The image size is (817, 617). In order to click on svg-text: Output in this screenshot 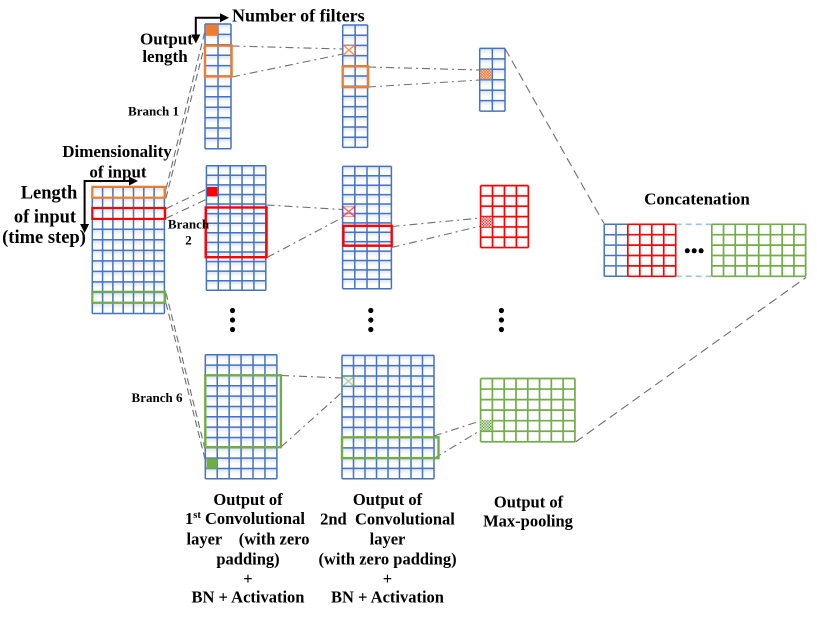, I will do `click(166, 39)`.